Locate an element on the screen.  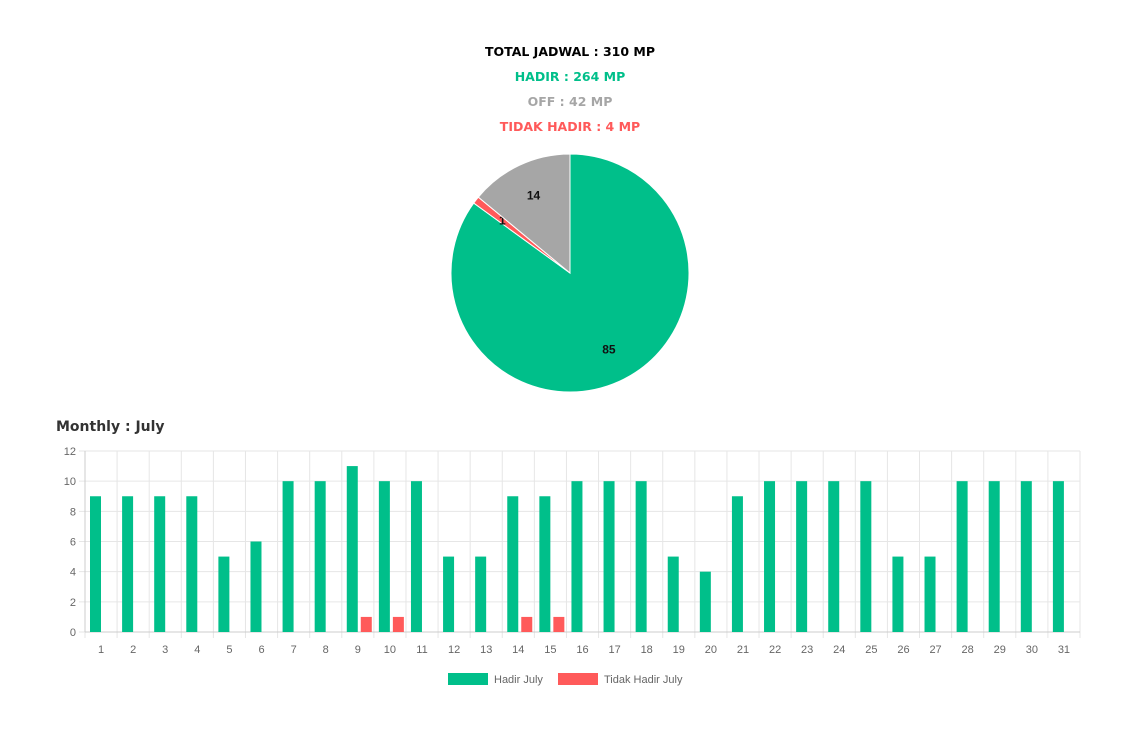
x-tick-label: 27 is located at coordinates (935, 650).